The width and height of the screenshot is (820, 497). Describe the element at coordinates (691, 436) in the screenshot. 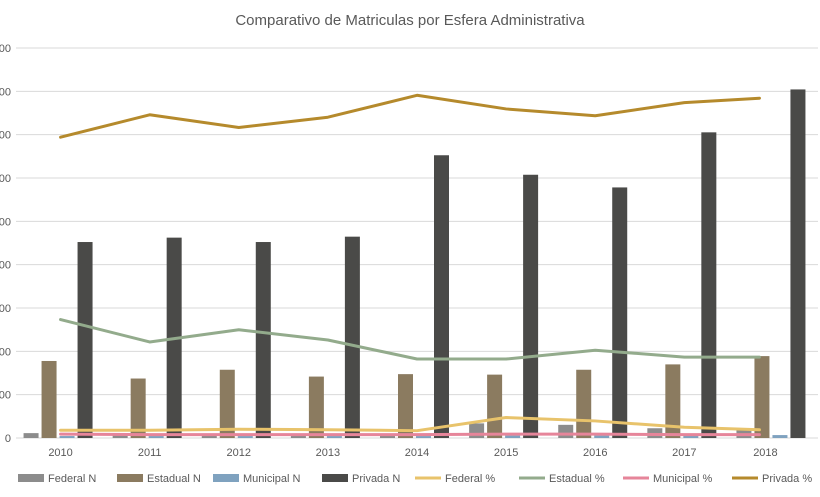

I see `bar-municipal-n-2017` at that location.